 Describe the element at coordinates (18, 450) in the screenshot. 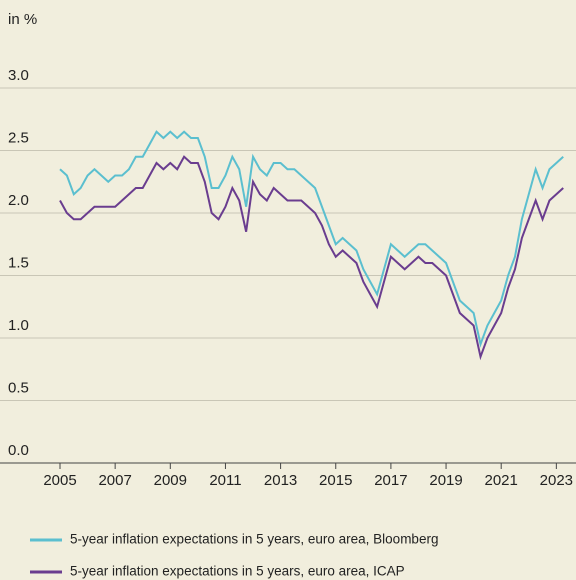

I see `y-tick-label: 0.0` at that location.